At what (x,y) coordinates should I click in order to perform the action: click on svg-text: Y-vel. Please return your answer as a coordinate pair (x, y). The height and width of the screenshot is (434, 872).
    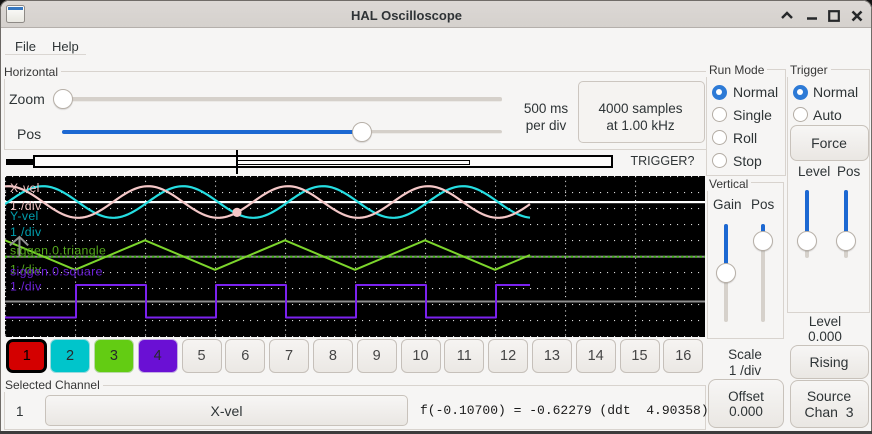
    Looking at the image, I should click on (24, 216).